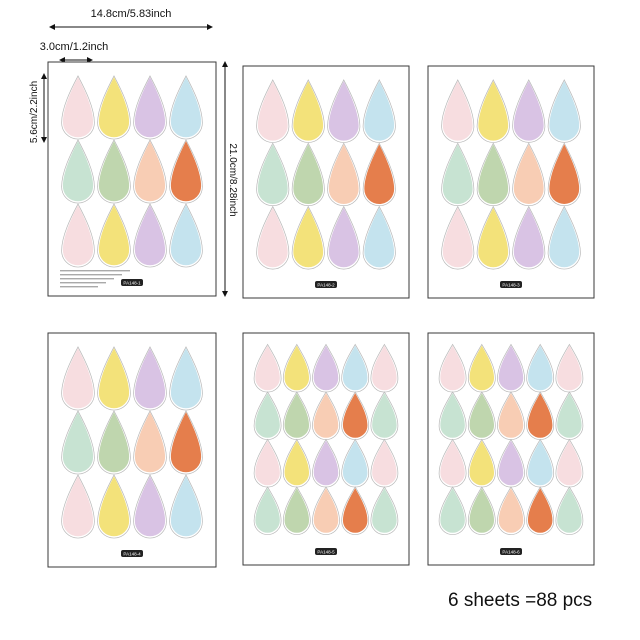 Image resolution: width=640 pixels, height=640 pixels. What do you see at coordinates (511, 182) in the screenshot?
I see `sticker-sheet: PA148-3` at bounding box center [511, 182].